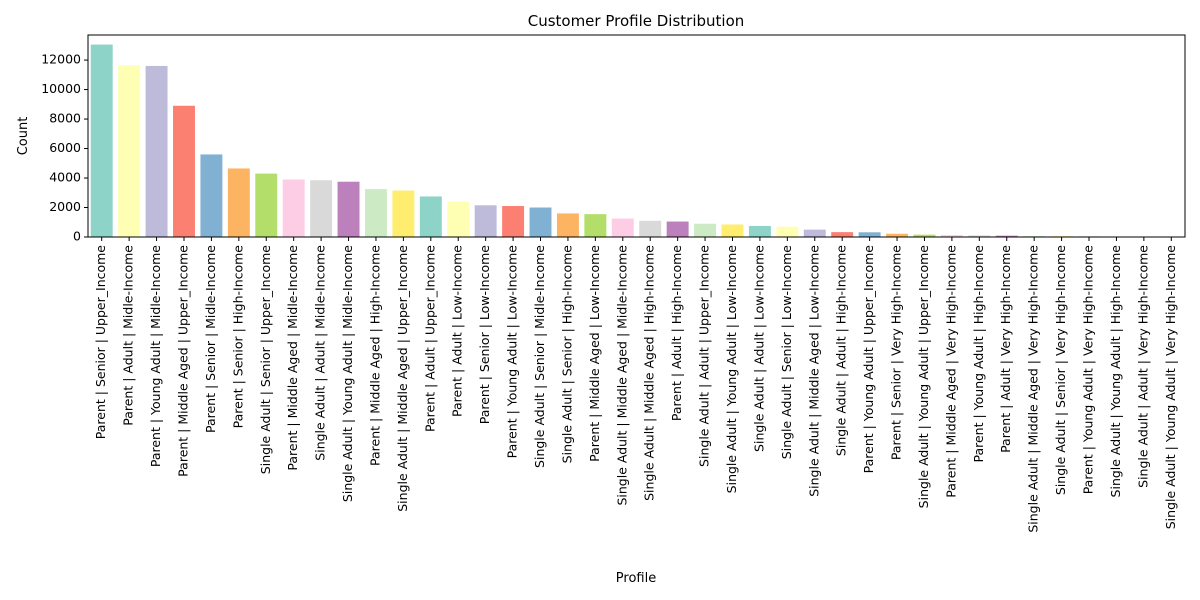  What do you see at coordinates (978, 354) in the screenshot?
I see `x-tick-label: Parent | Young Adult | High-Income` at bounding box center [978, 354].